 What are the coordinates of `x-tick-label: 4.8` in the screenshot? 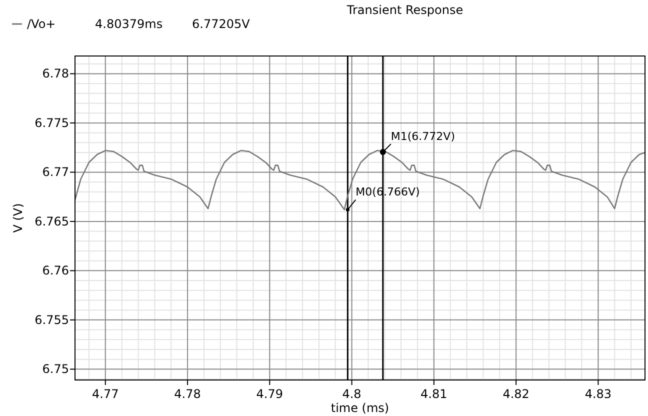 It's located at (352, 394).